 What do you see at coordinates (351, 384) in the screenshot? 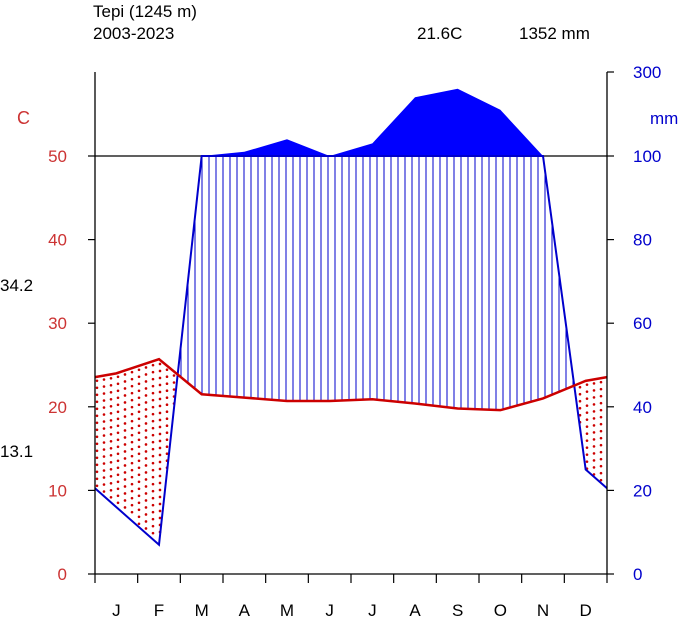
I see `temperature-line` at bounding box center [351, 384].